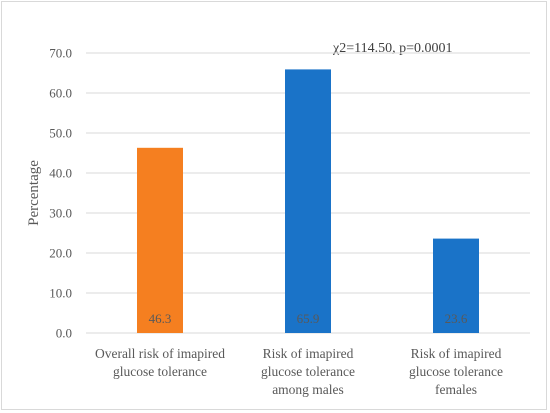 The height and width of the screenshot is (413, 550). I want to click on data-label: 65.9, so click(308, 318).